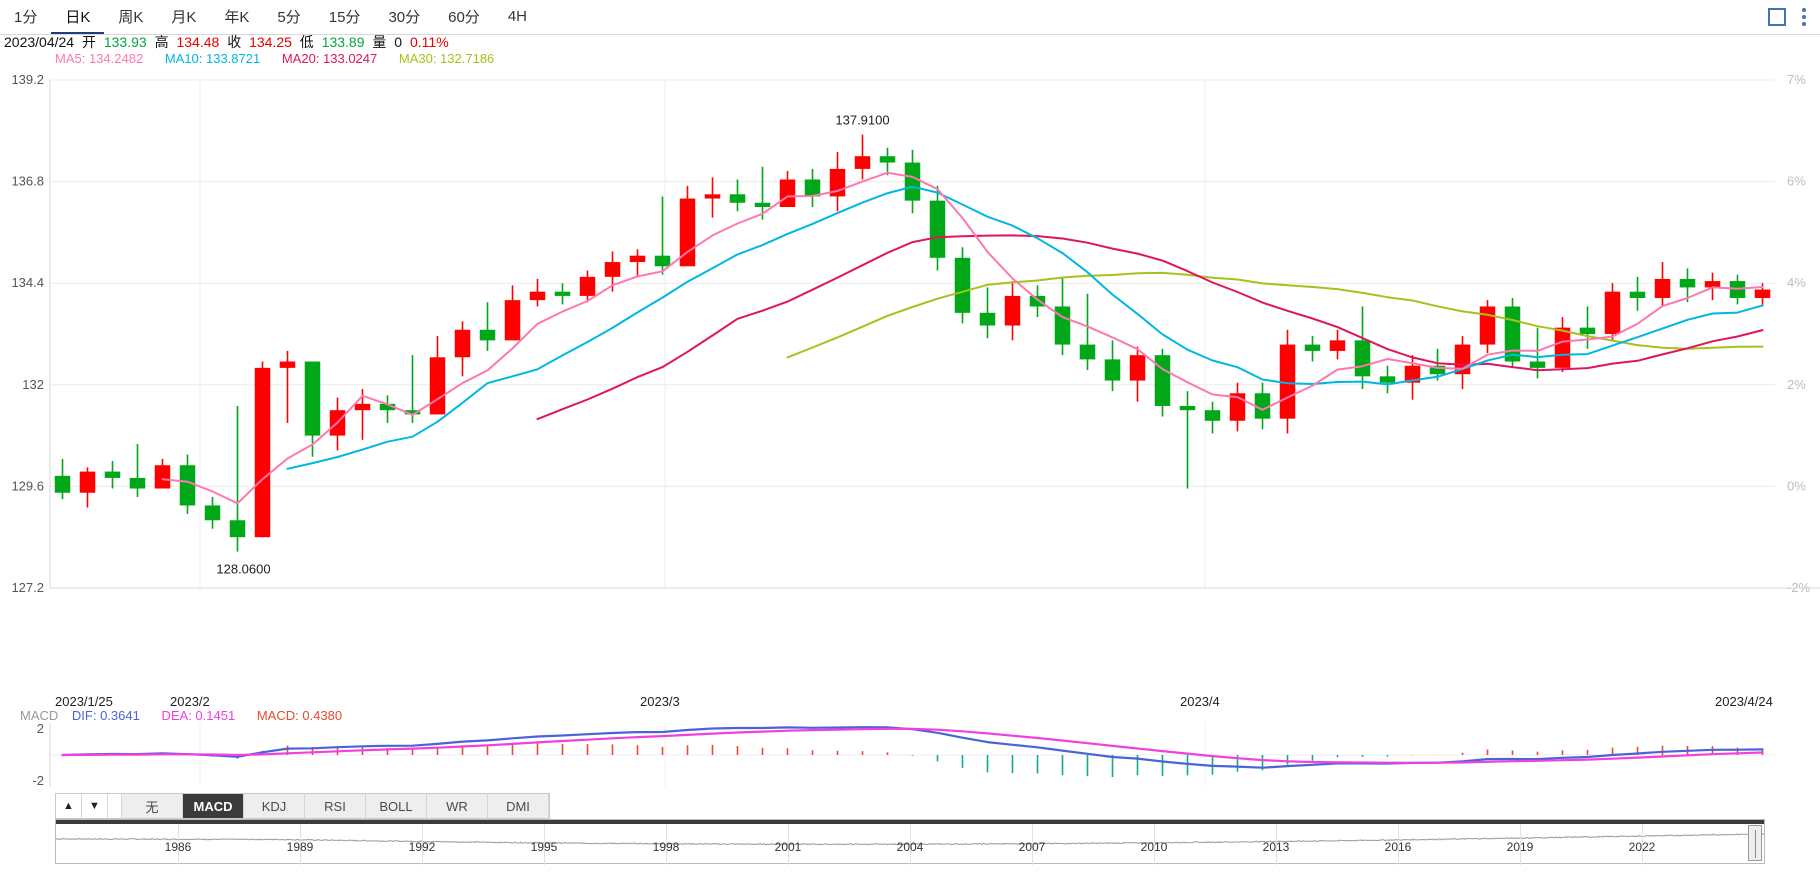 The height and width of the screenshot is (886, 1820). I want to click on quote-low-label: 低, so click(306, 42).